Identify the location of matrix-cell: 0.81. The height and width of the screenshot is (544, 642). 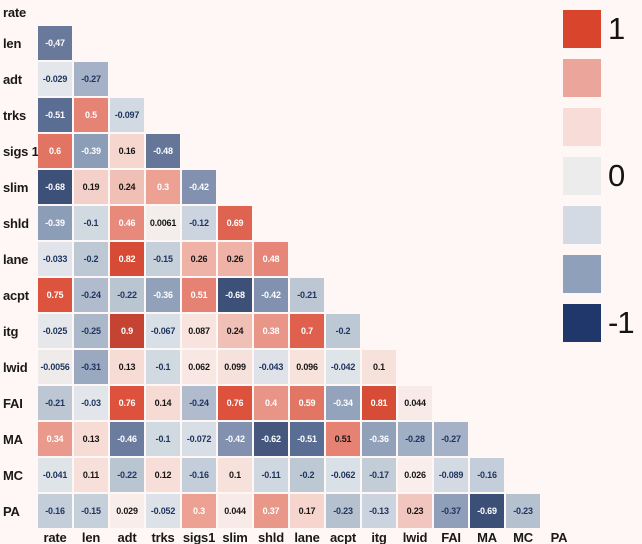
(379, 403).